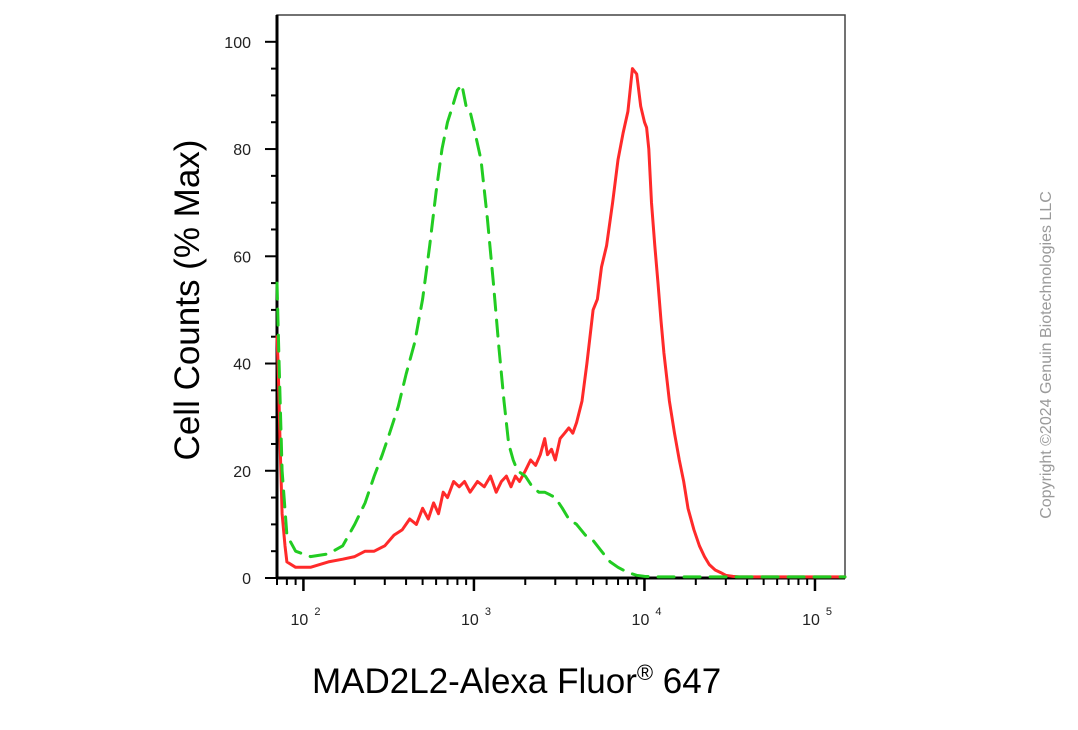 The height and width of the screenshot is (730, 1078). I want to click on x-tick-exponent: 2, so click(317, 612).